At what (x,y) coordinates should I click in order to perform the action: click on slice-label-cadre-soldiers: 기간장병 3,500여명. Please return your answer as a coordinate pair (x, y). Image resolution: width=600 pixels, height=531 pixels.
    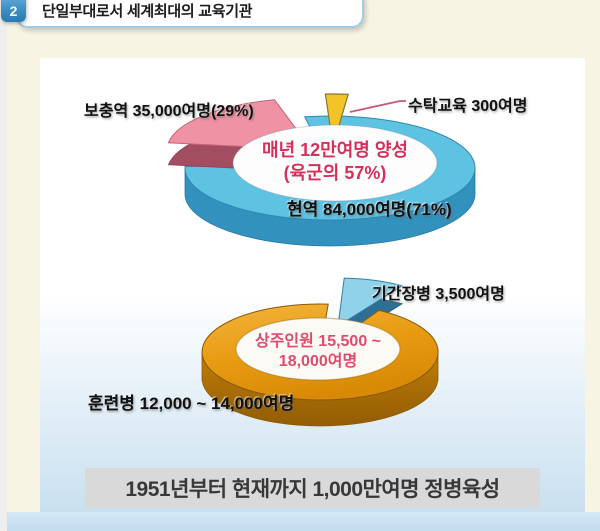
    Looking at the image, I should click on (438, 294).